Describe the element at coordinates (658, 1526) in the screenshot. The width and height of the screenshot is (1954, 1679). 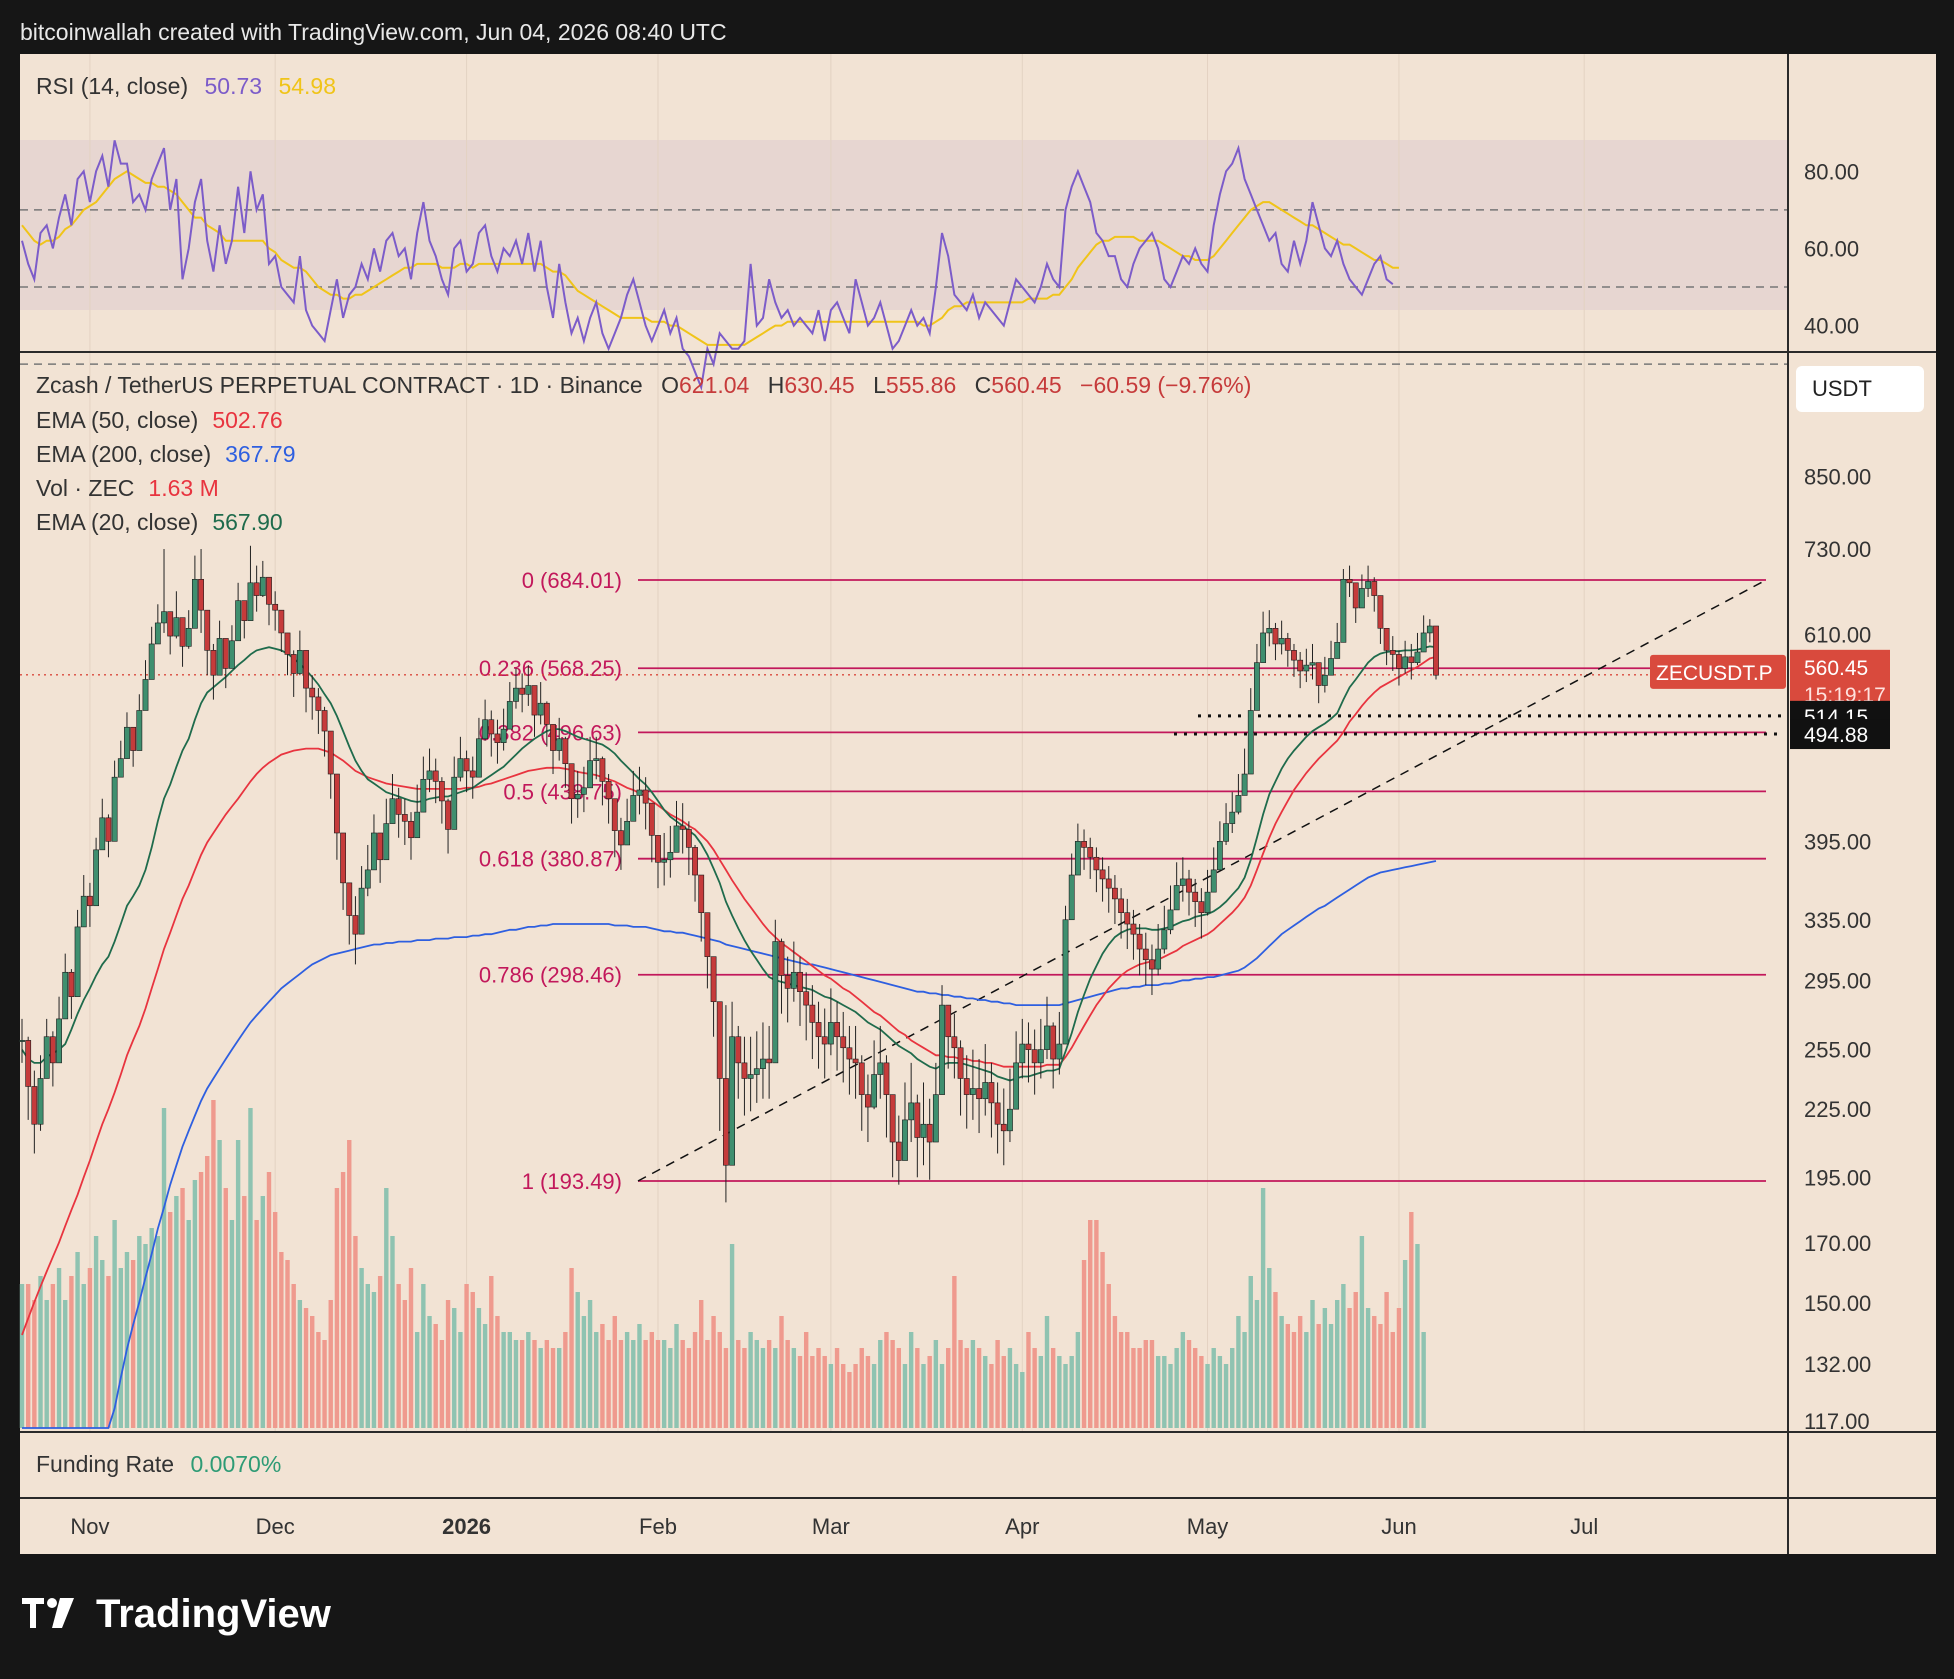
I see `time-axis-label: Feb` at that location.